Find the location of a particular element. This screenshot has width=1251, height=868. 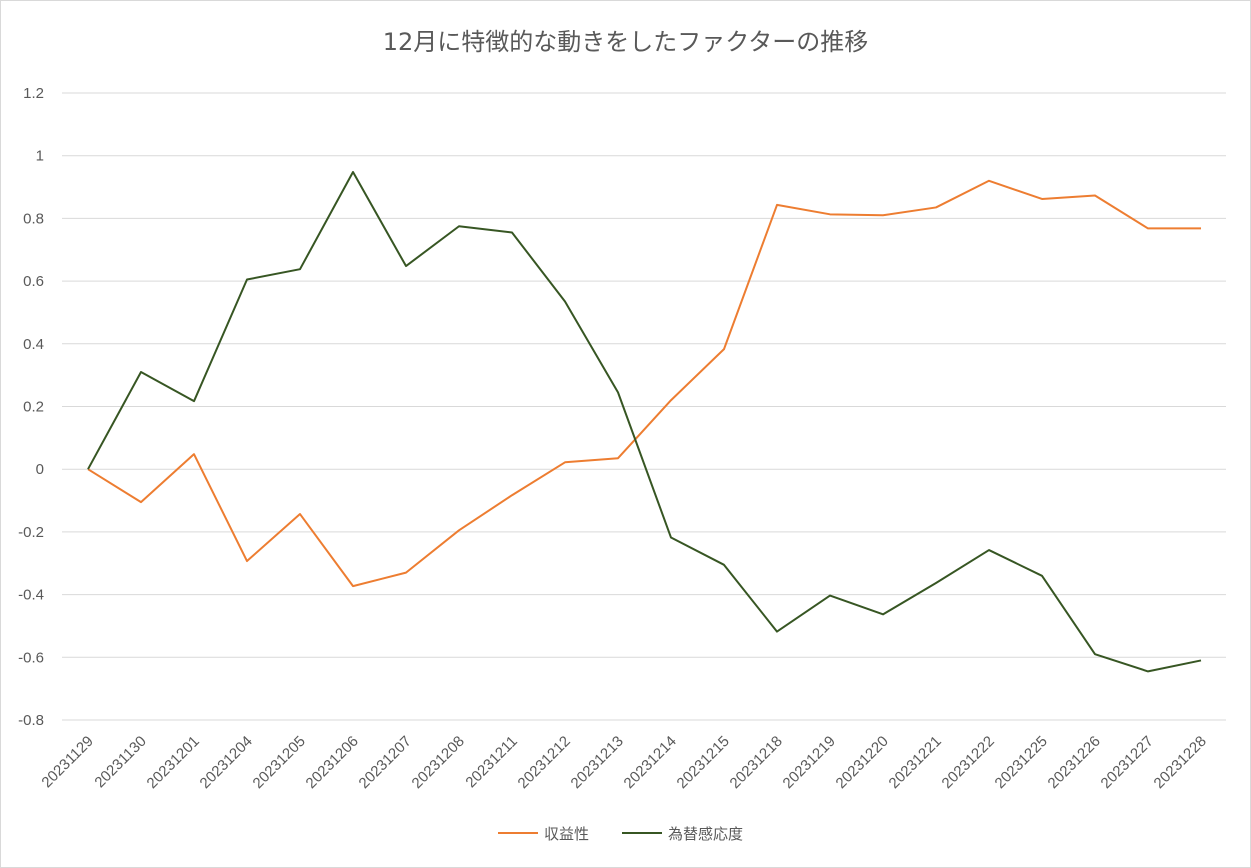

x-tick-label: 20231218 is located at coordinates (756, 762).